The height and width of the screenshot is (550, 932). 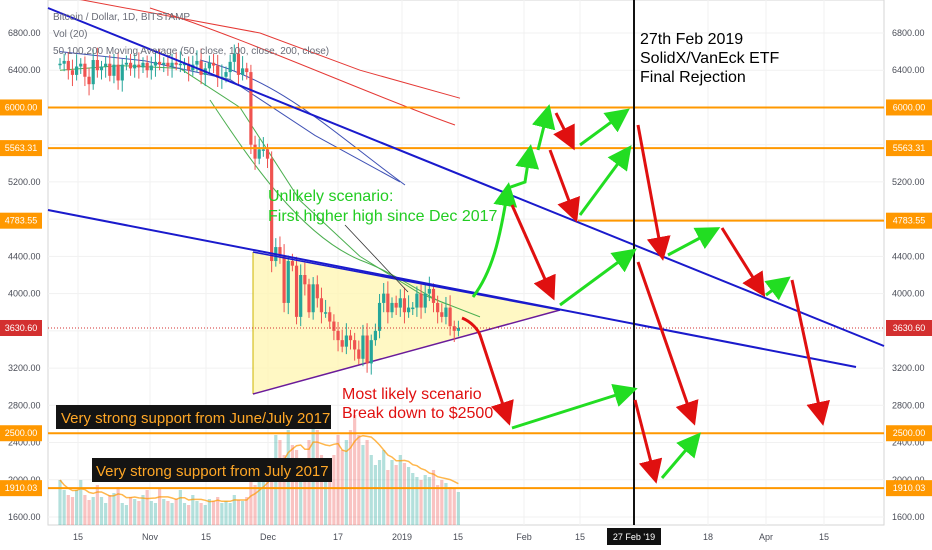 I want to click on volume-indicator-label: Vol (20), so click(x=70, y=34).